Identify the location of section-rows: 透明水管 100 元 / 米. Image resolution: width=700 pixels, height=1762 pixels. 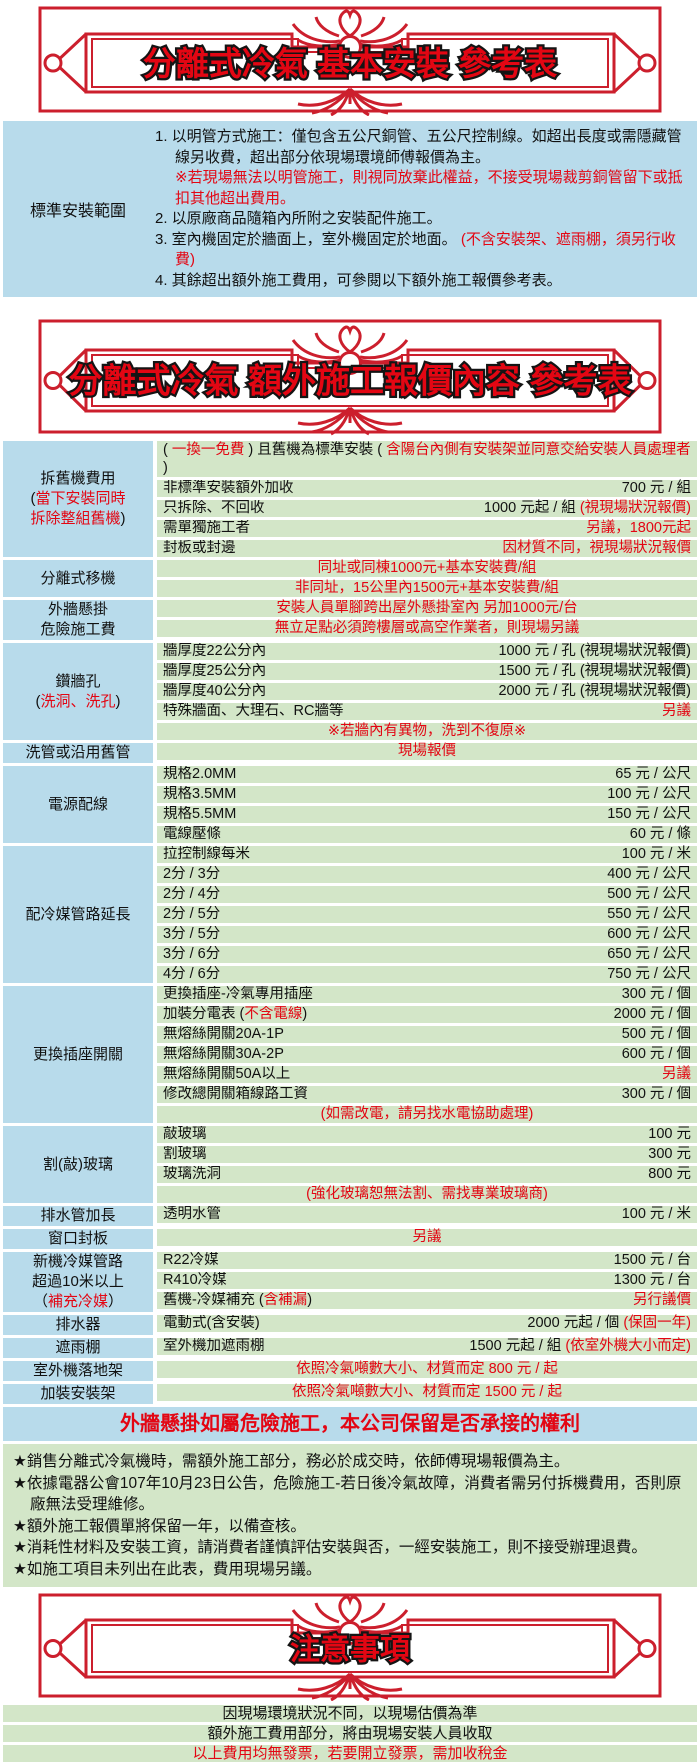
(427, 1216).